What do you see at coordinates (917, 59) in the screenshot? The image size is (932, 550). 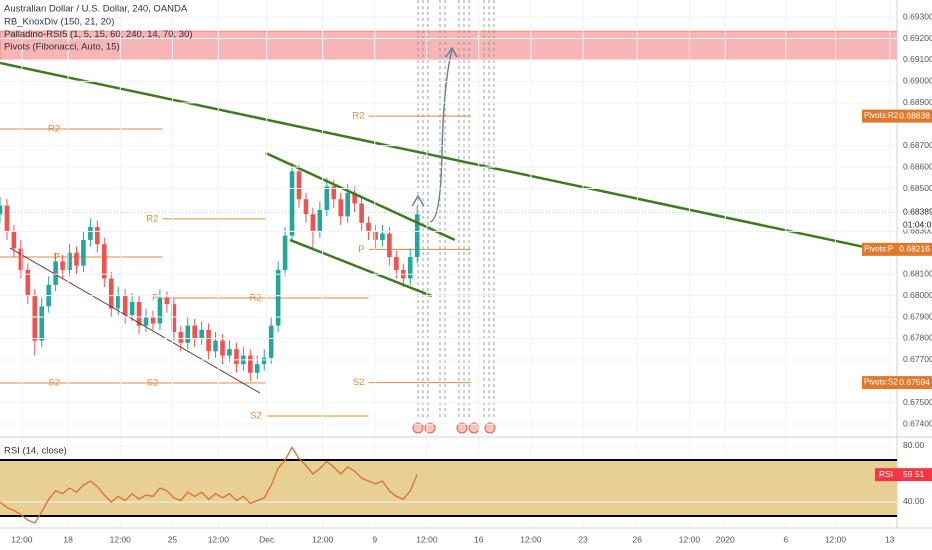 I see `y-tick-label: 0.69100` at bounding box center [917, 59].